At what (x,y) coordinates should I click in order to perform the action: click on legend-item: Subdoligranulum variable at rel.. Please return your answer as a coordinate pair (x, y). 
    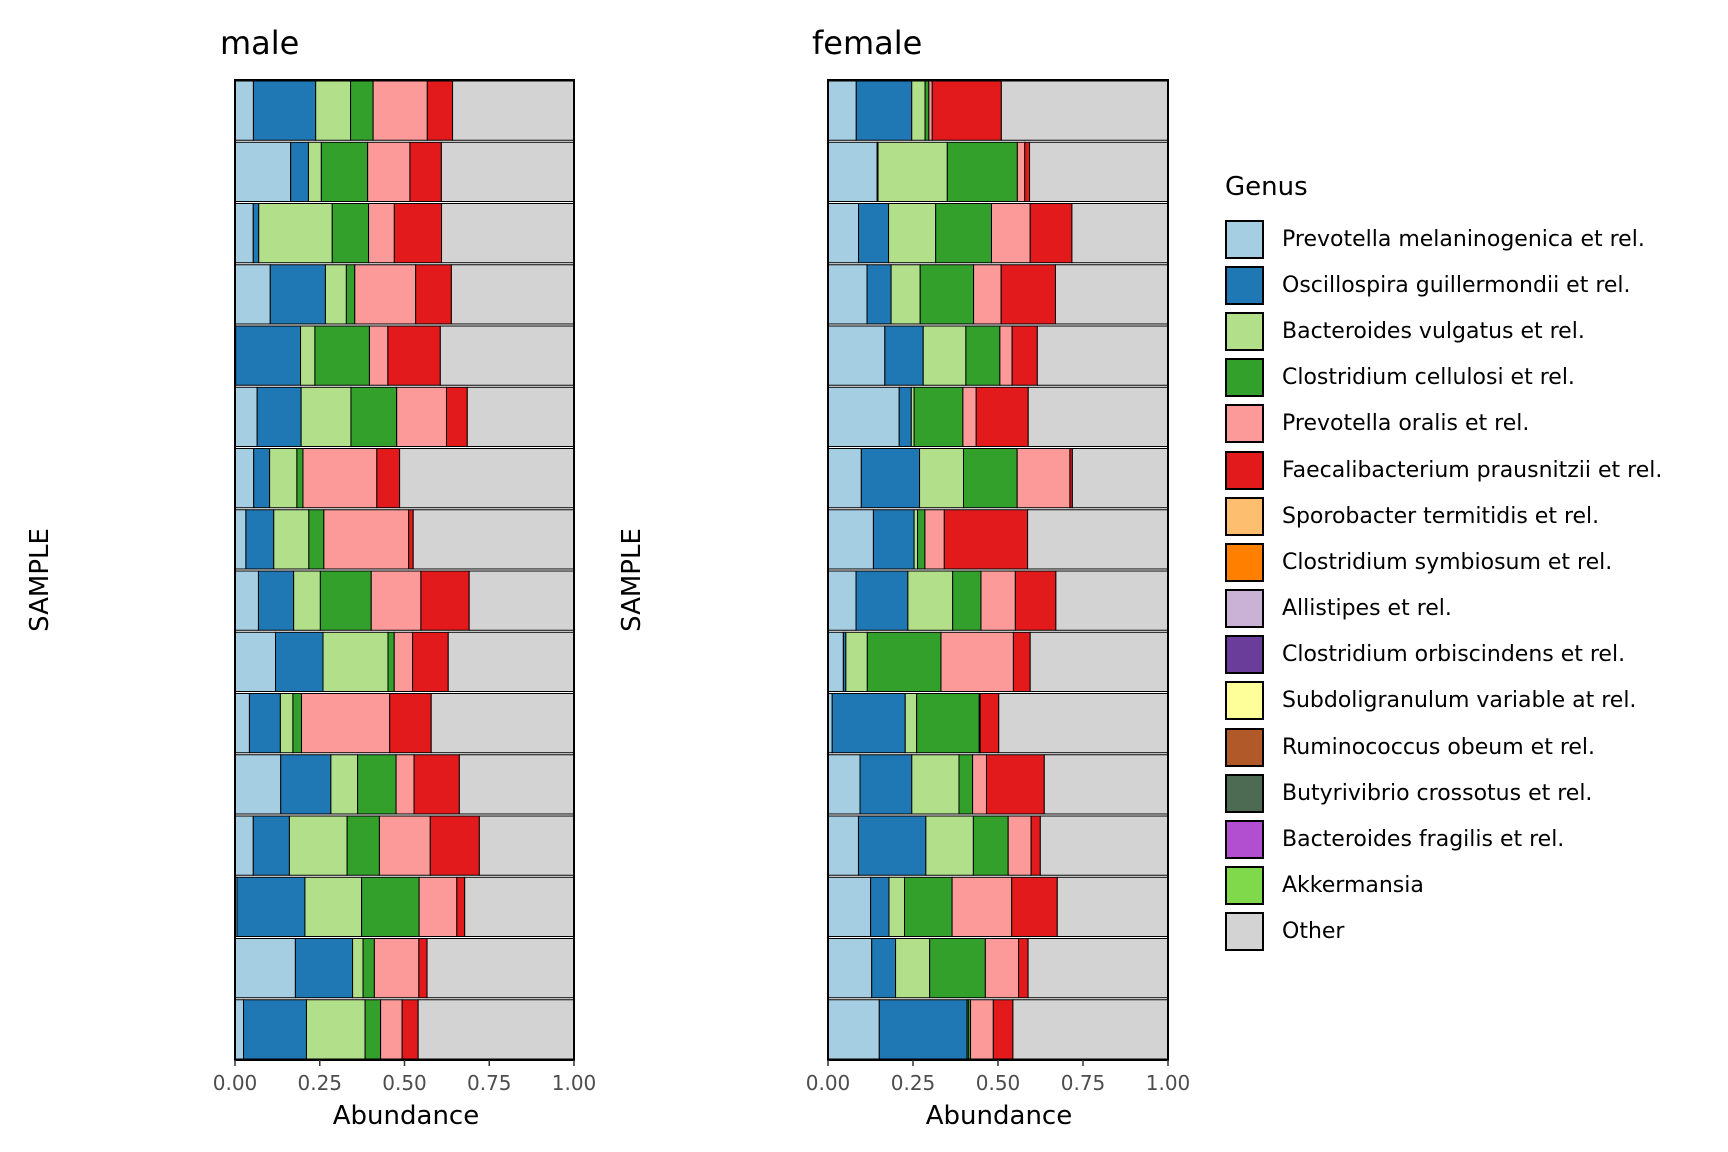
    Looking at the image, I should click on (1443, 701).